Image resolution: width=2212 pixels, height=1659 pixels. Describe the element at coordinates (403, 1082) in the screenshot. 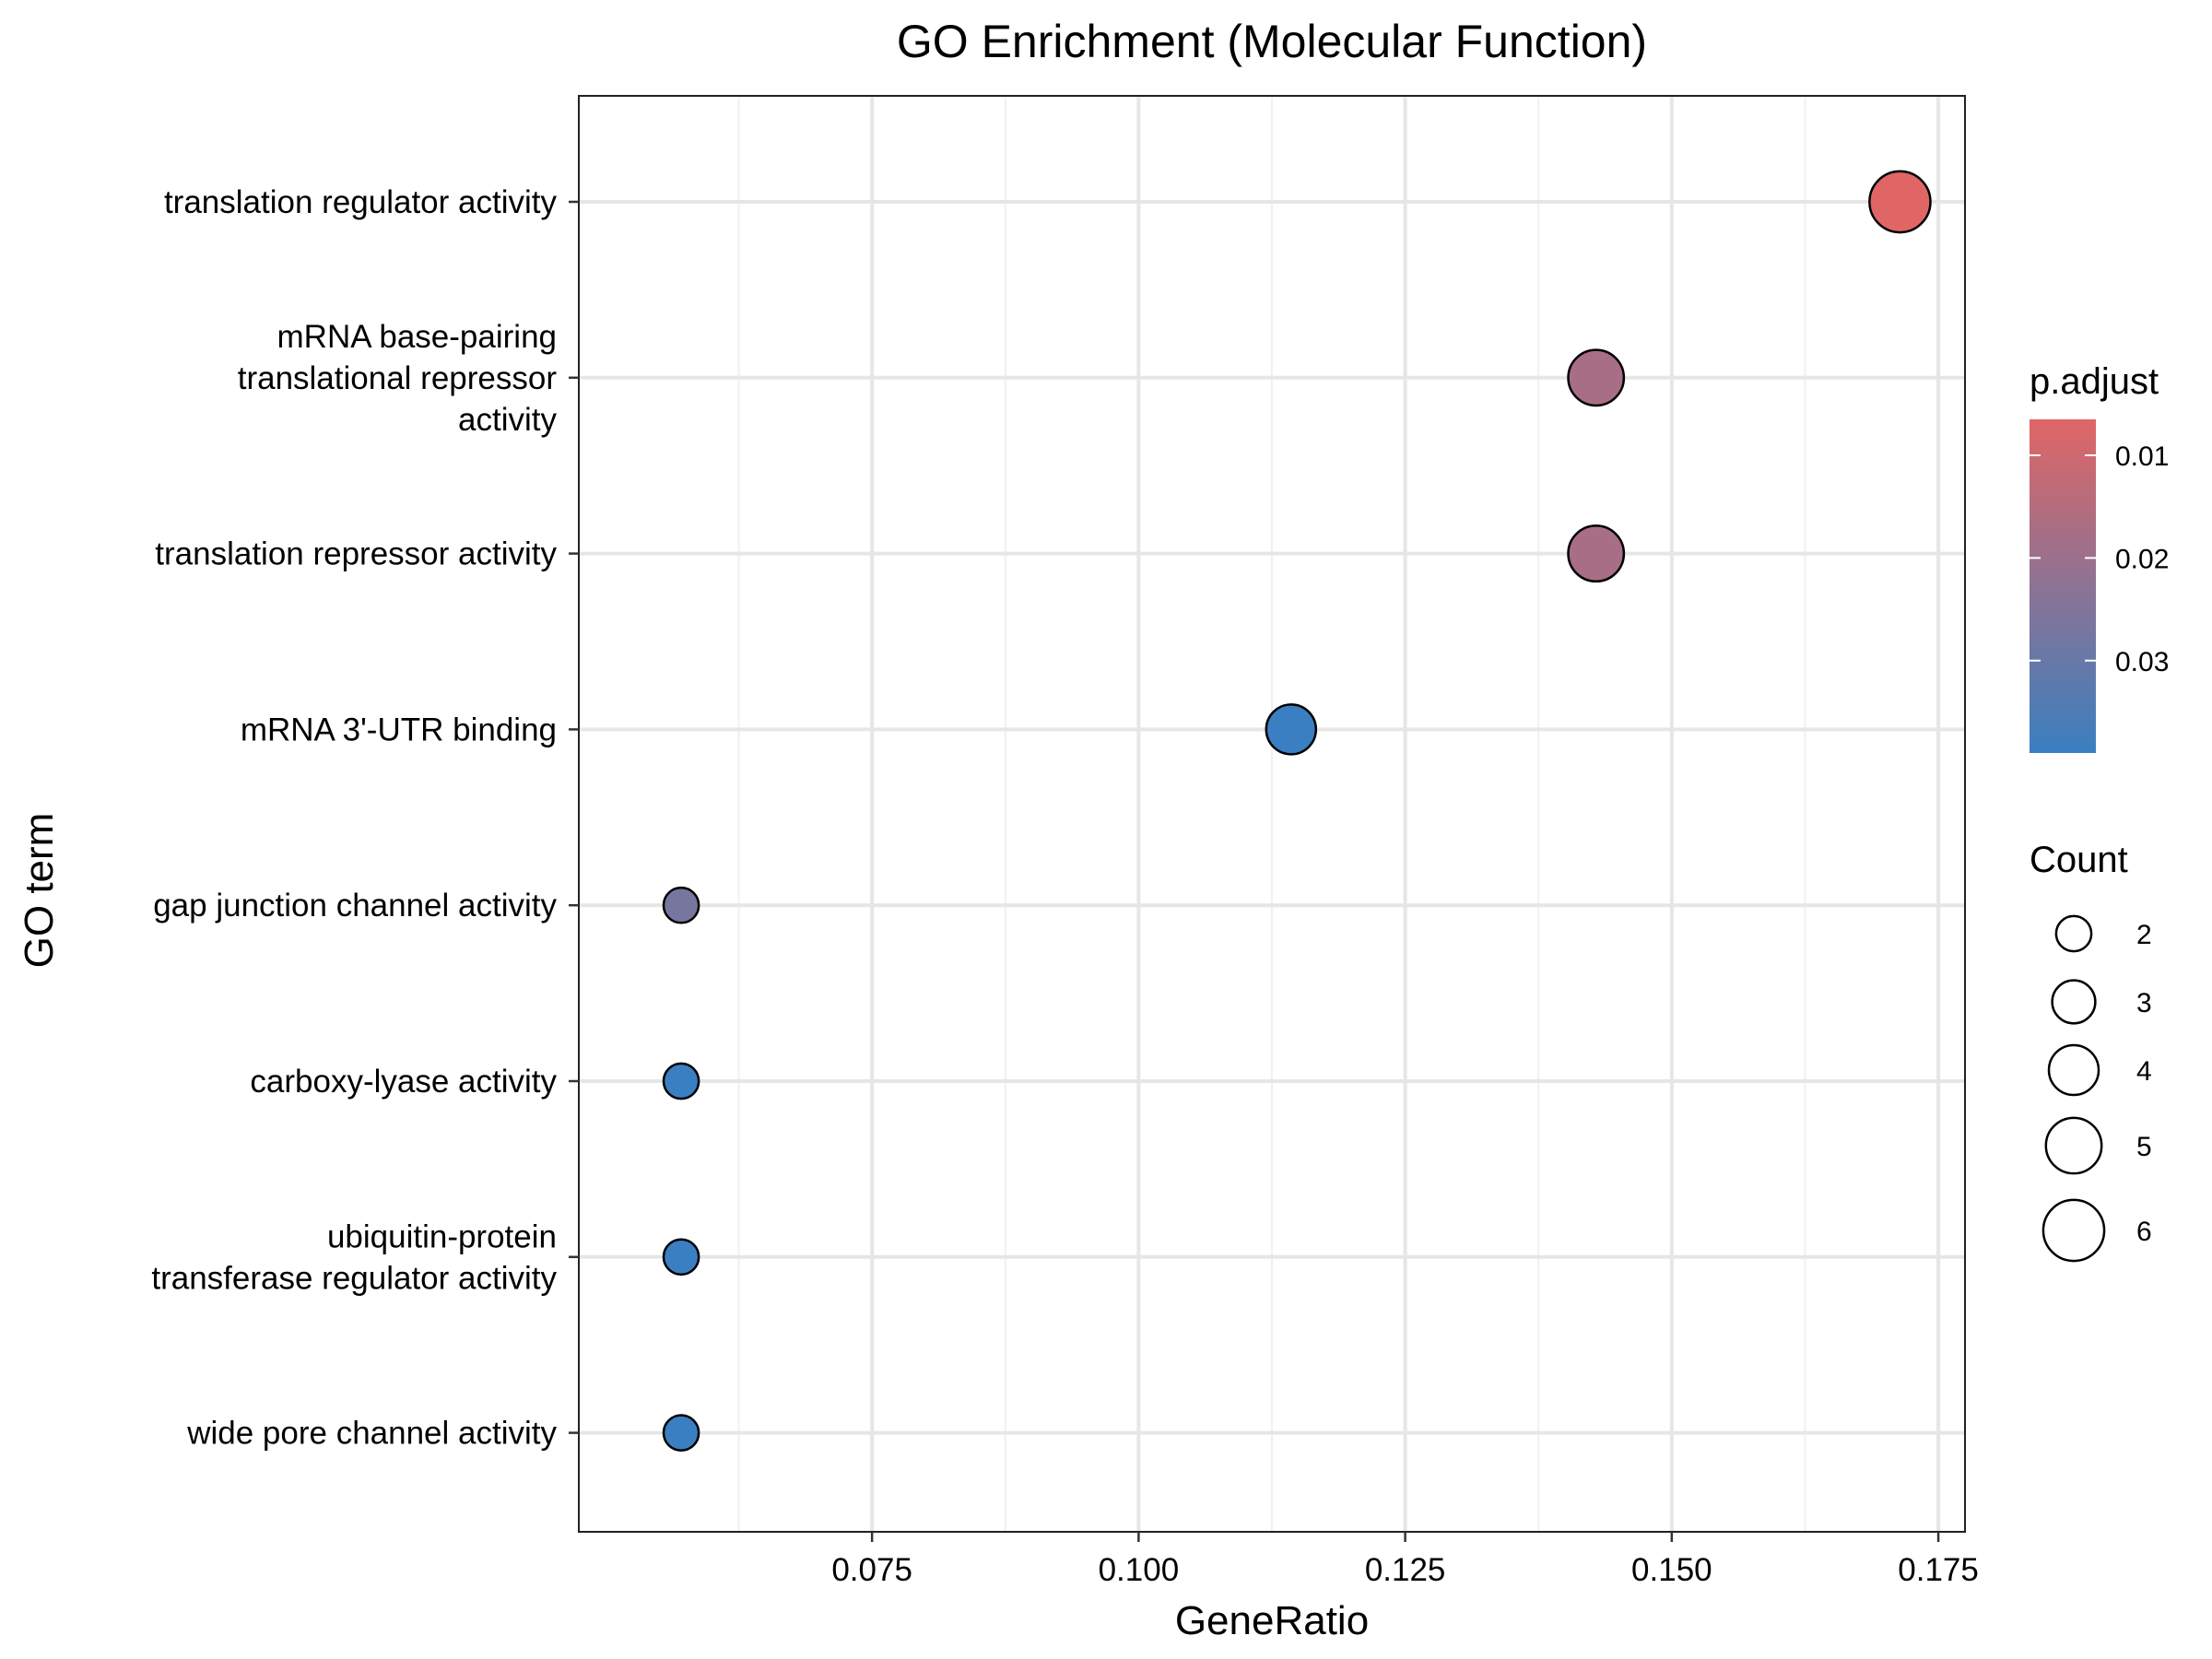

I see `y-tick-label: carboxy-lyase activity` at that location.